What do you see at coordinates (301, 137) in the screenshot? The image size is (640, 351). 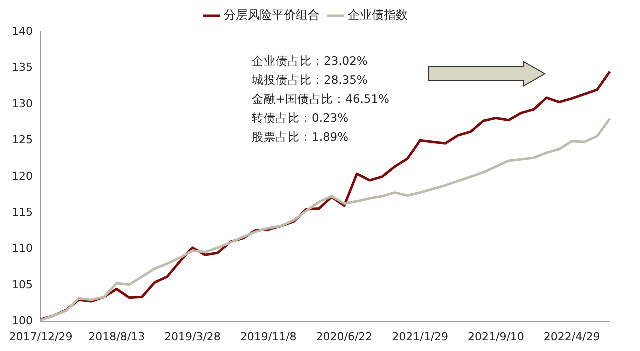 I see `annotation: 股票占比：1.89%` at bounding box center [301, 137].